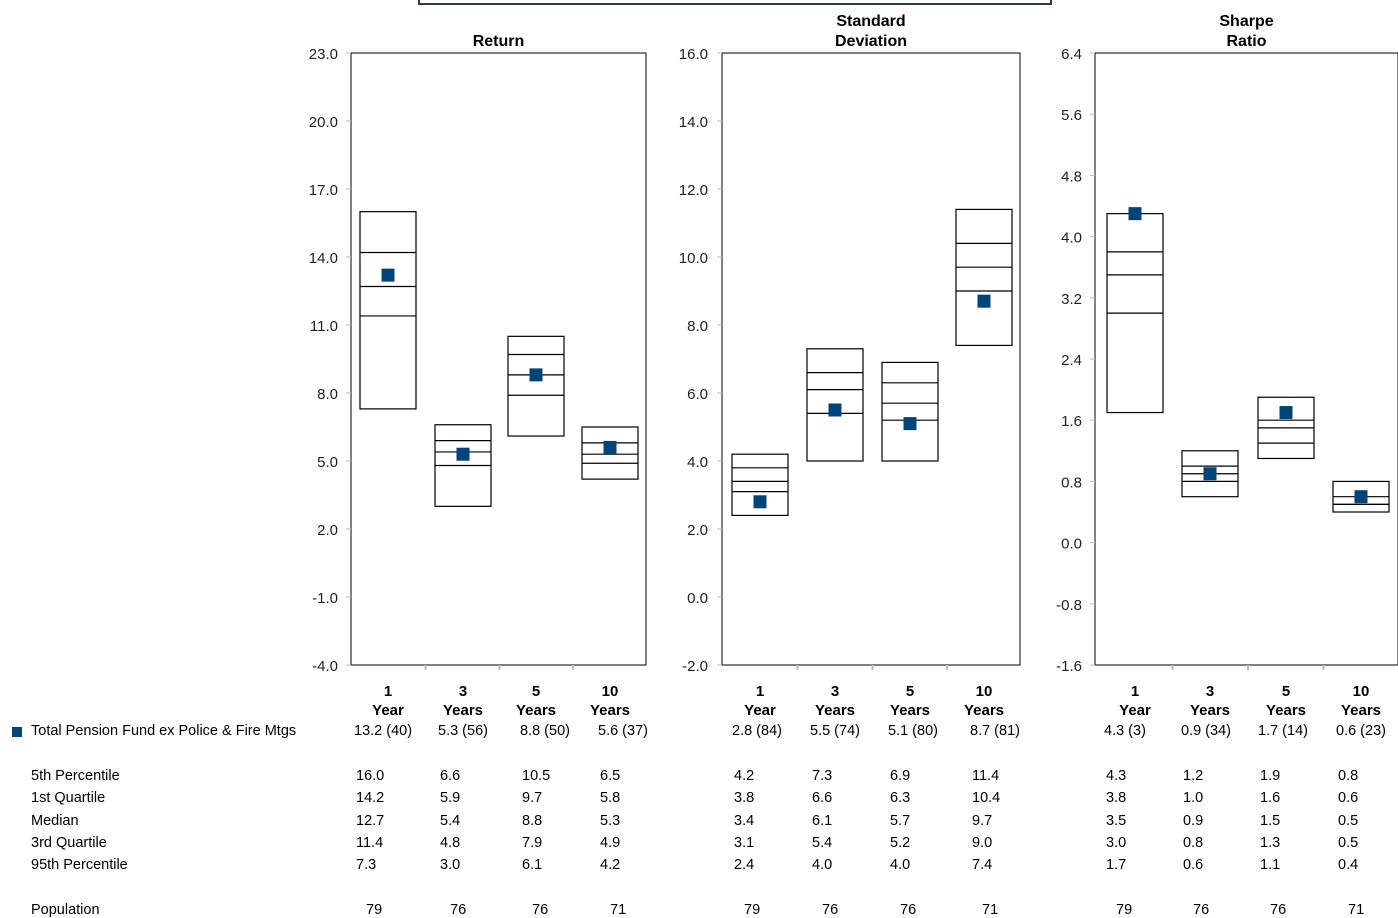 The image size is (1398, 918). Describe the element at coordinates (323, 122) in the screenshot. I see `y-tick-label: 20.0` at that location.